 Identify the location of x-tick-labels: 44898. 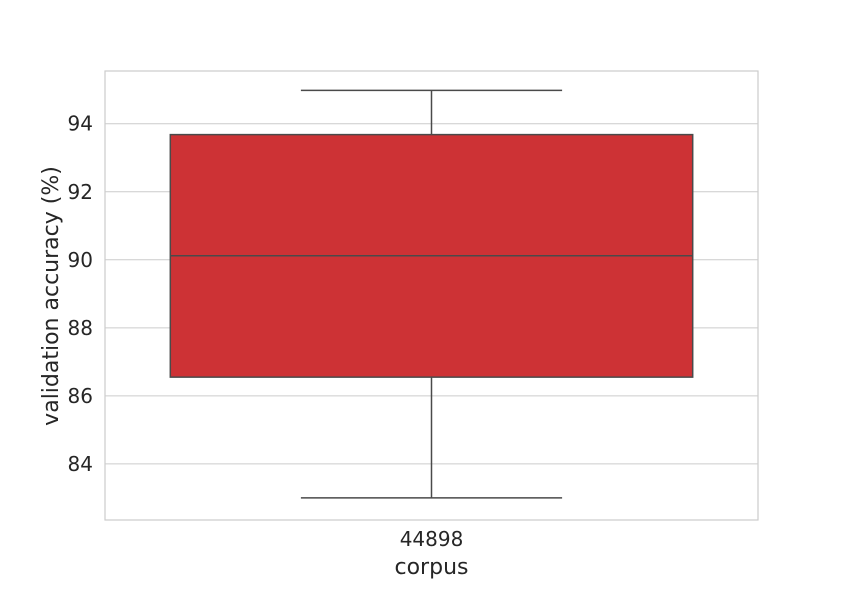
(432, 539).